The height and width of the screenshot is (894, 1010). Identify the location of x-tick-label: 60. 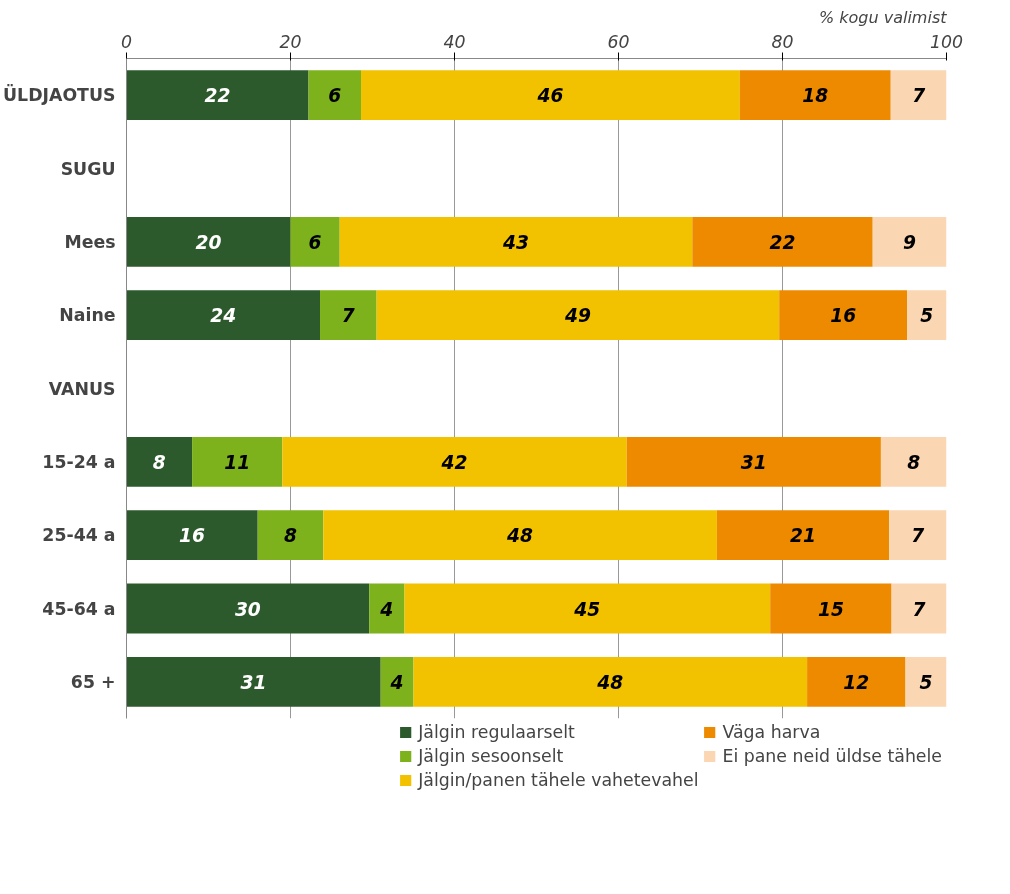
(618, 41).